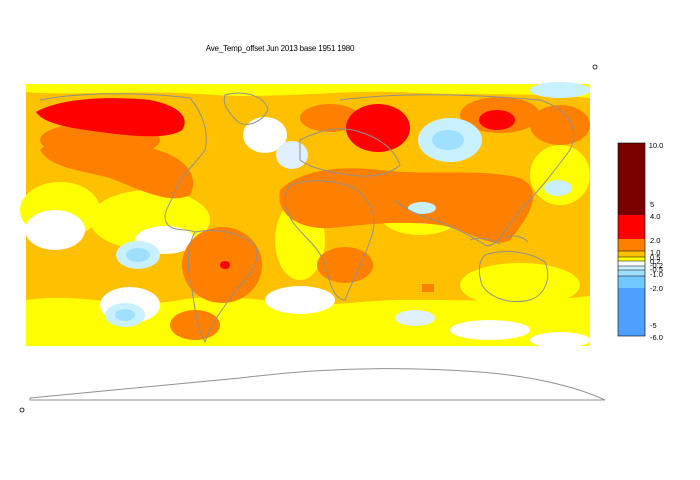 The width and height of the screenshot is (700, 480). What do you see at coordinates (656, 337) in the screenshot?
I see `legend-tick-m6: -6.0` at bounding box center [656, 337].